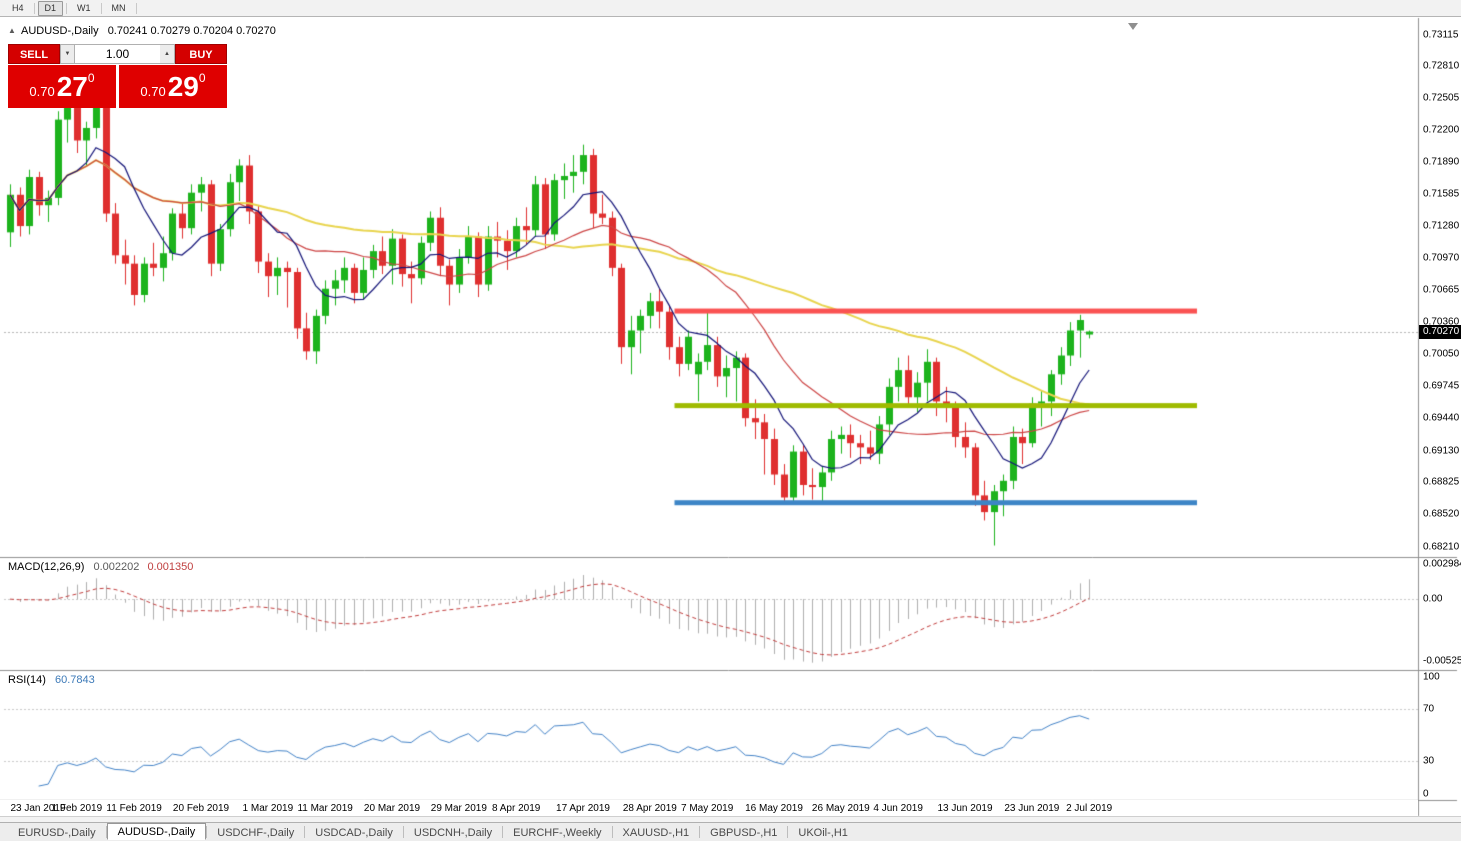  Describe the element at coordinates (774, 808) in the screenshot. I see `date-label: 16 May 2019` at that location.